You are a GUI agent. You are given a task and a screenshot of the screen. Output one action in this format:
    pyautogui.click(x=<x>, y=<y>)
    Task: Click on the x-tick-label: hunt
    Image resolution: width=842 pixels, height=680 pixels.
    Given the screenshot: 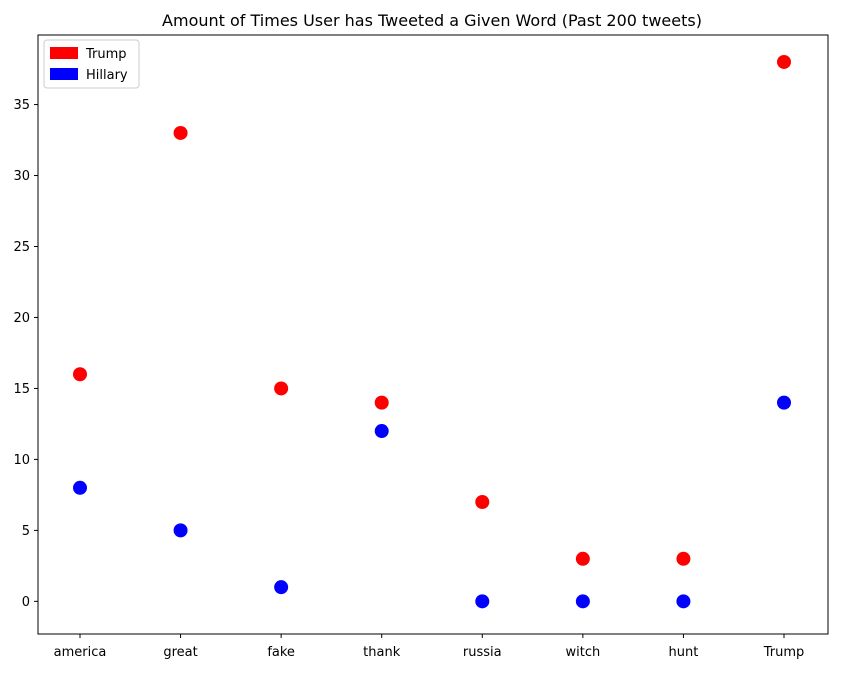 What is the action you would take?
    pyautogui.click(x=684, y=652)
    